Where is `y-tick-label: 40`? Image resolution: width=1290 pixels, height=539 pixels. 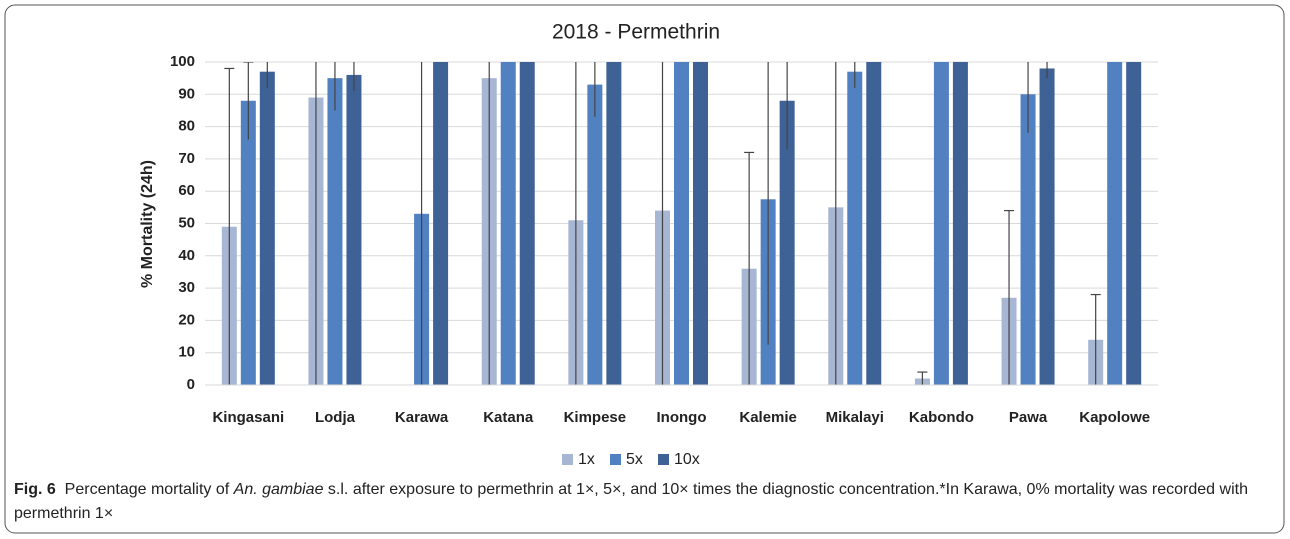 y-tick-label: 40 is located at coordinates (186, 255).